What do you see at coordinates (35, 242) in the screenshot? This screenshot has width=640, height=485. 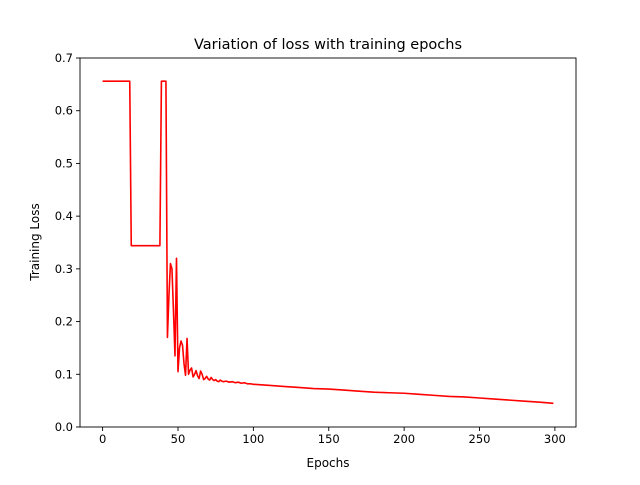 I see `y-axis-label: Training Loss` at bounding box center [35, 242].